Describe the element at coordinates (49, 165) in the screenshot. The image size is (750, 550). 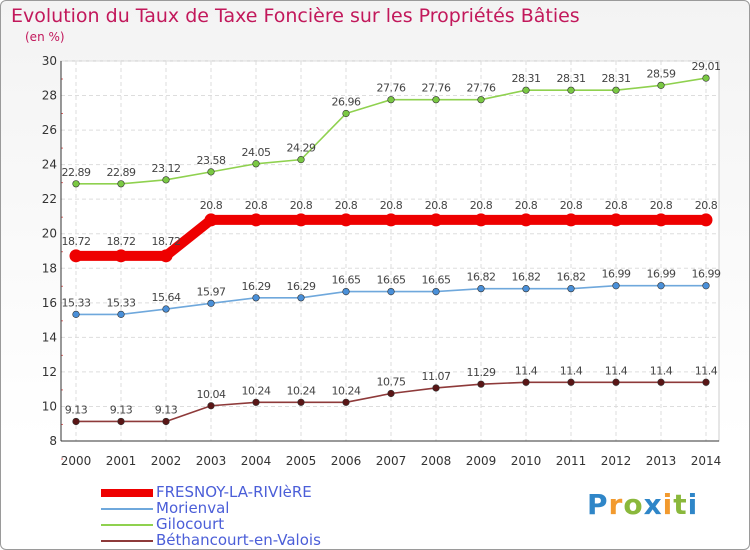
I see `y-tick-label: 24` at that location.